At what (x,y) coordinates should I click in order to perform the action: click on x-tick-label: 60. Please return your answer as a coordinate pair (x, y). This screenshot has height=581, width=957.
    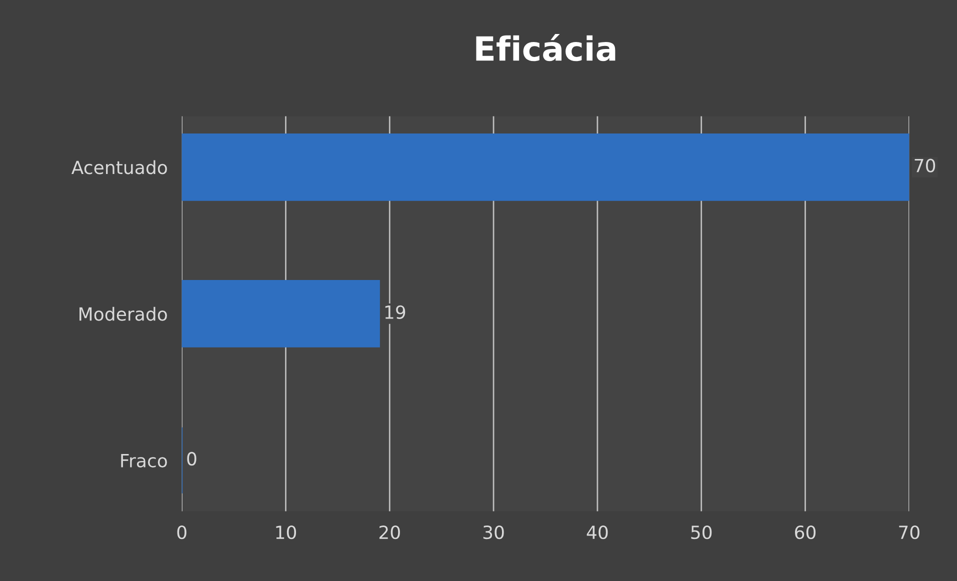
    Looking at the image, I should click on (805, 532).